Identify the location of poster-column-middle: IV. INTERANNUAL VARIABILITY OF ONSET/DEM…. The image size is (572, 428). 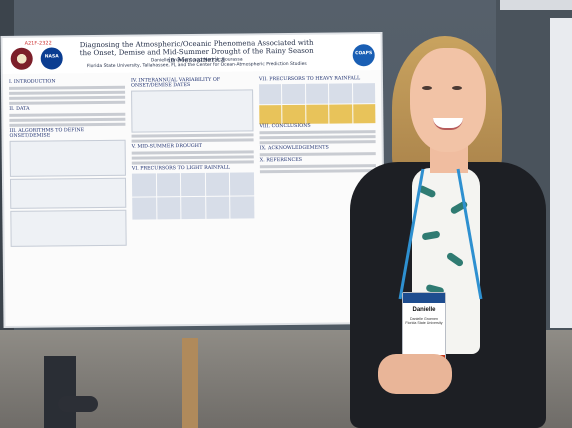
(193, 197).